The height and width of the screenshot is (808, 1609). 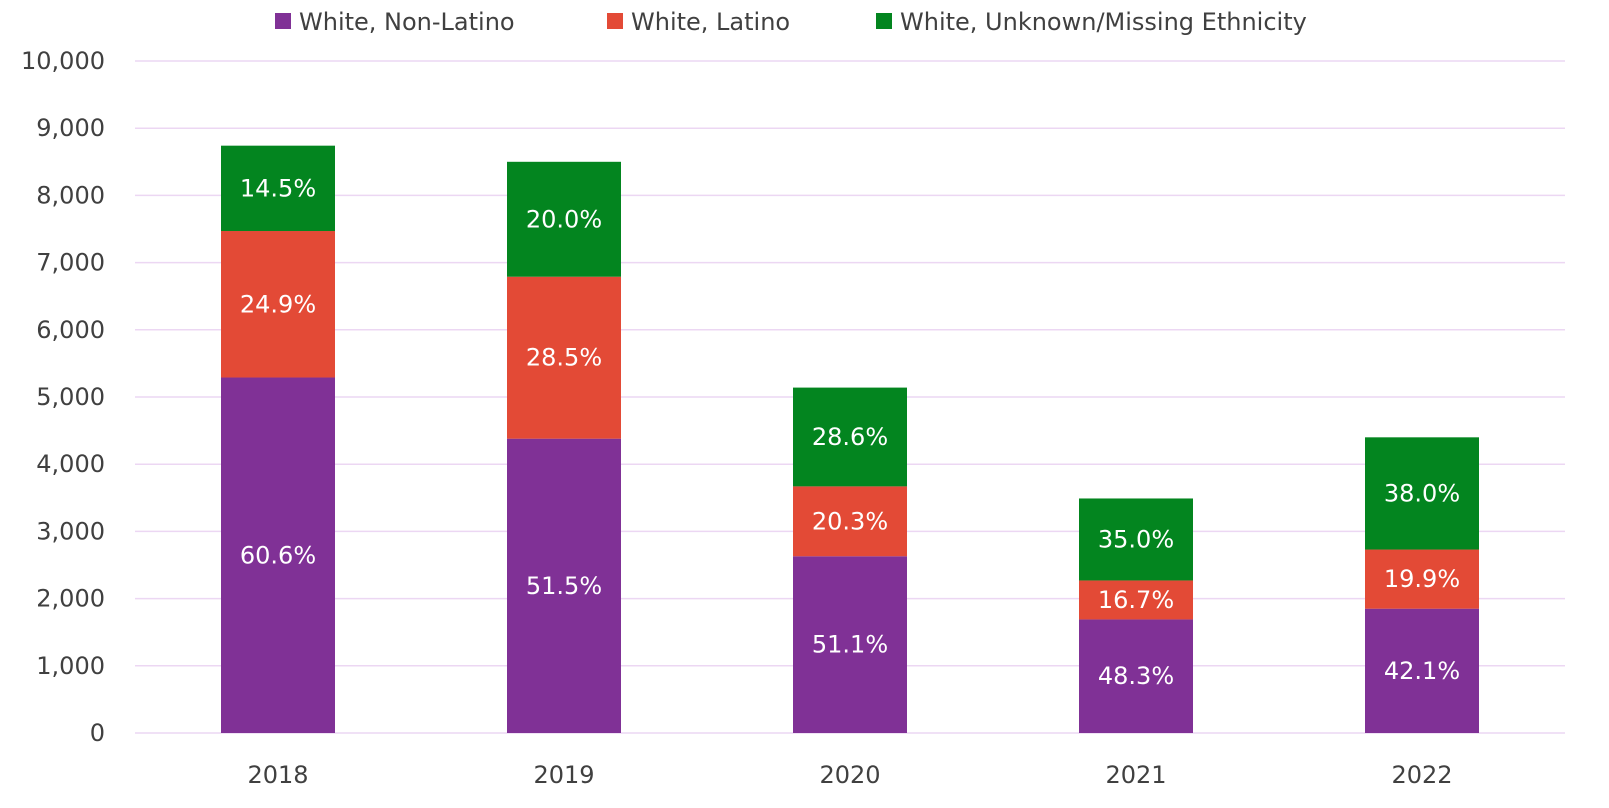 I want to click on legend-label: White, Latino, so click(x=710, y=22).